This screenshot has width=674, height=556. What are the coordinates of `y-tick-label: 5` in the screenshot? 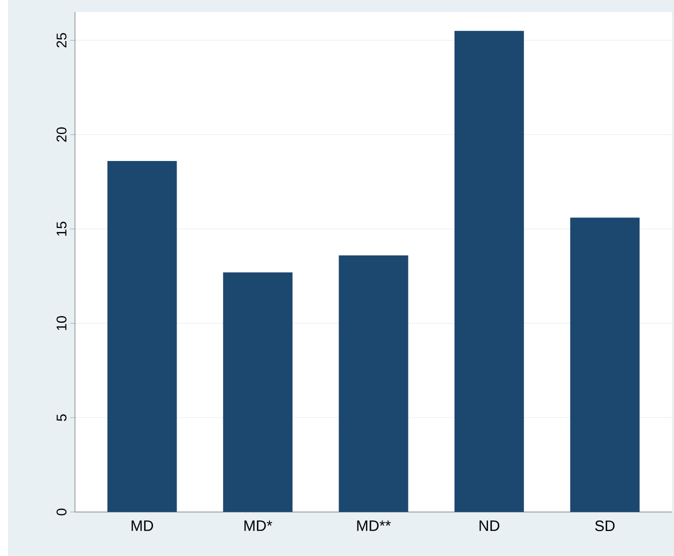 It's located at (61, 417).